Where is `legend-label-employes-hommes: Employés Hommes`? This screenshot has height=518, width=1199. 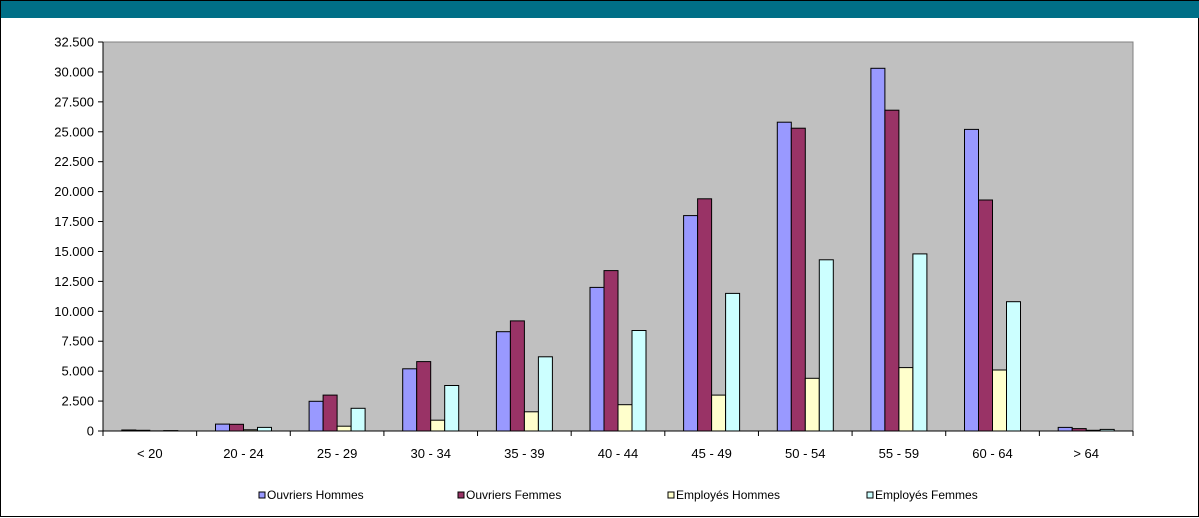 legend-label-employes-hommes: Employés Hommes is located at coordinates (728, 495).